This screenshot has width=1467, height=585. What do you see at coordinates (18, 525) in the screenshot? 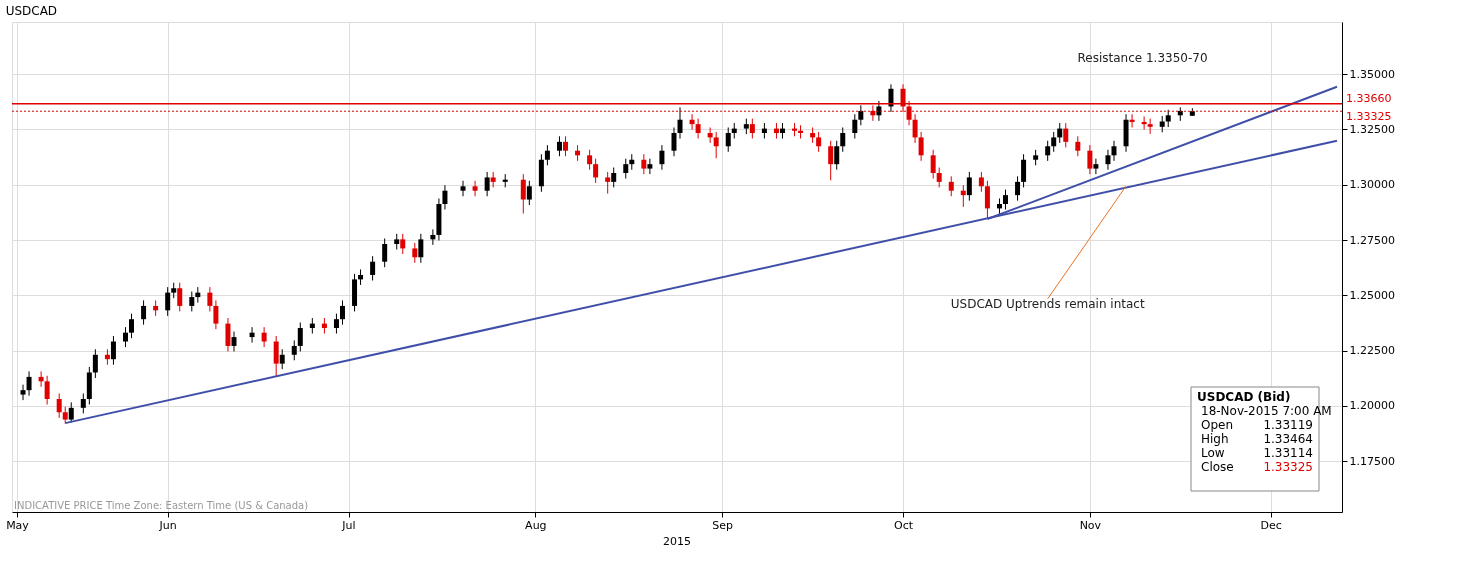
I see `x-tick-label: May` at bounding box center [18, 525].